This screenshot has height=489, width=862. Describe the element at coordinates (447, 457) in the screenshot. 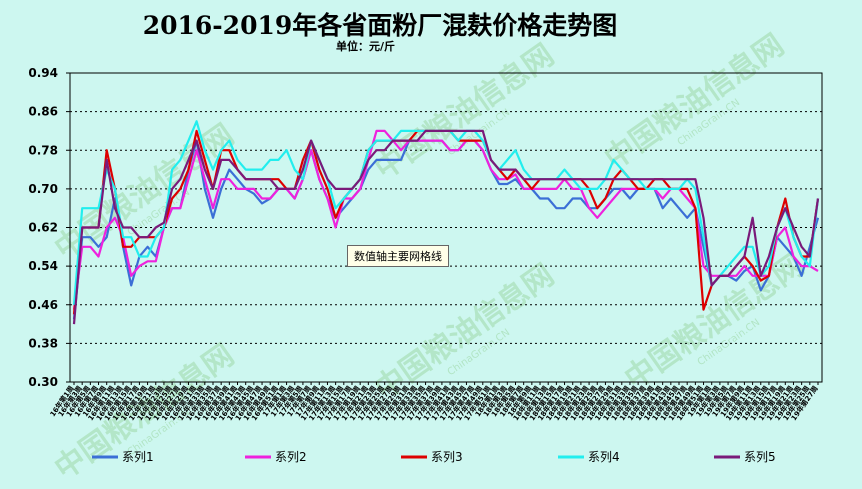

I see `legend-label: 系列3` at that location.